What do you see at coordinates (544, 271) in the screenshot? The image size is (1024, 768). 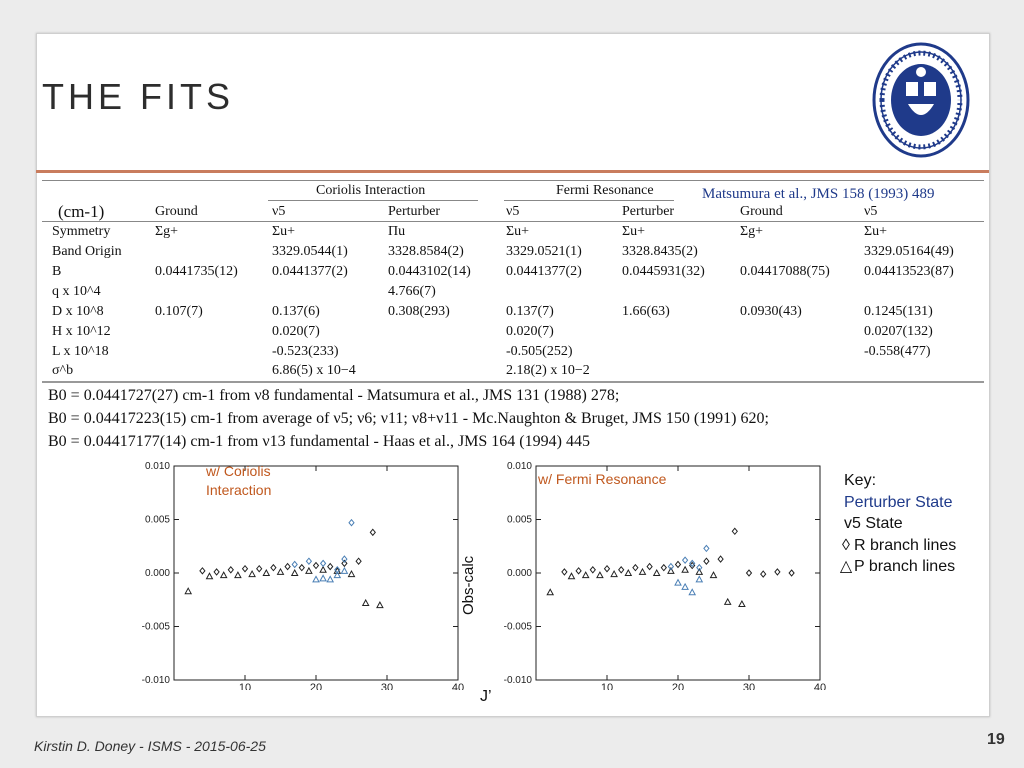 I see `table-cell: 0.0441377(2)` at bounding box center [544, 271].